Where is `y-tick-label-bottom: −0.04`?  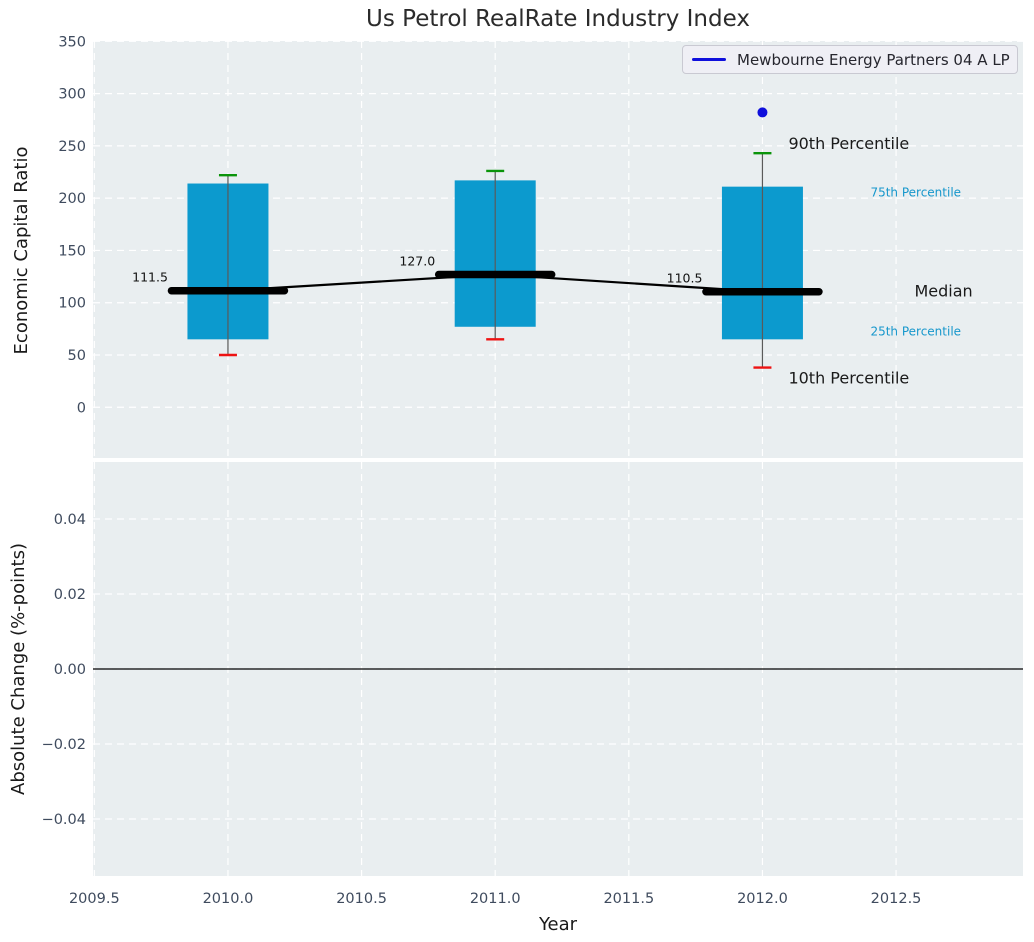 y-tick-label-bottom: −0.04 is located at coordinates (64, 820).